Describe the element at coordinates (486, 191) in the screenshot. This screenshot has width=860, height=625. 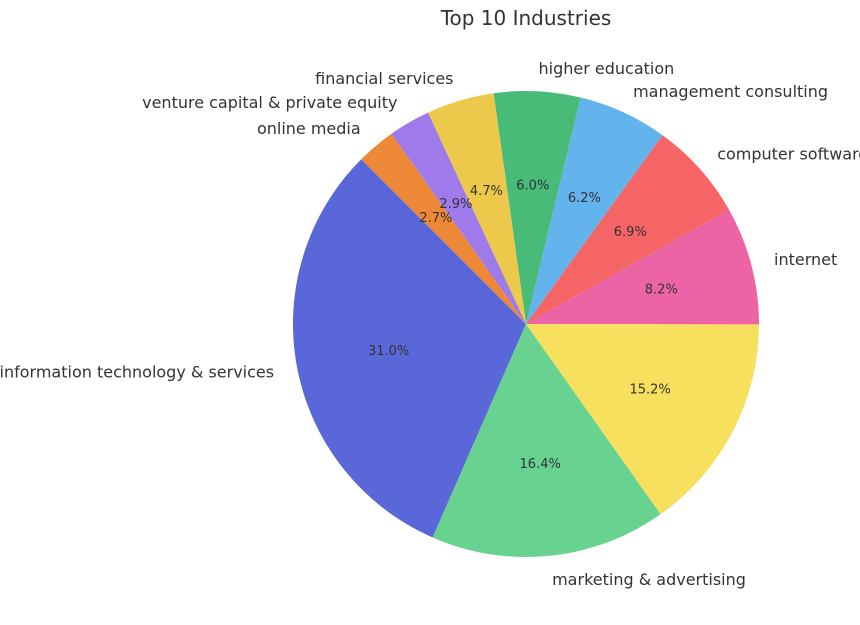
I see `pie-percent-label-7: 4.7%` at that location.